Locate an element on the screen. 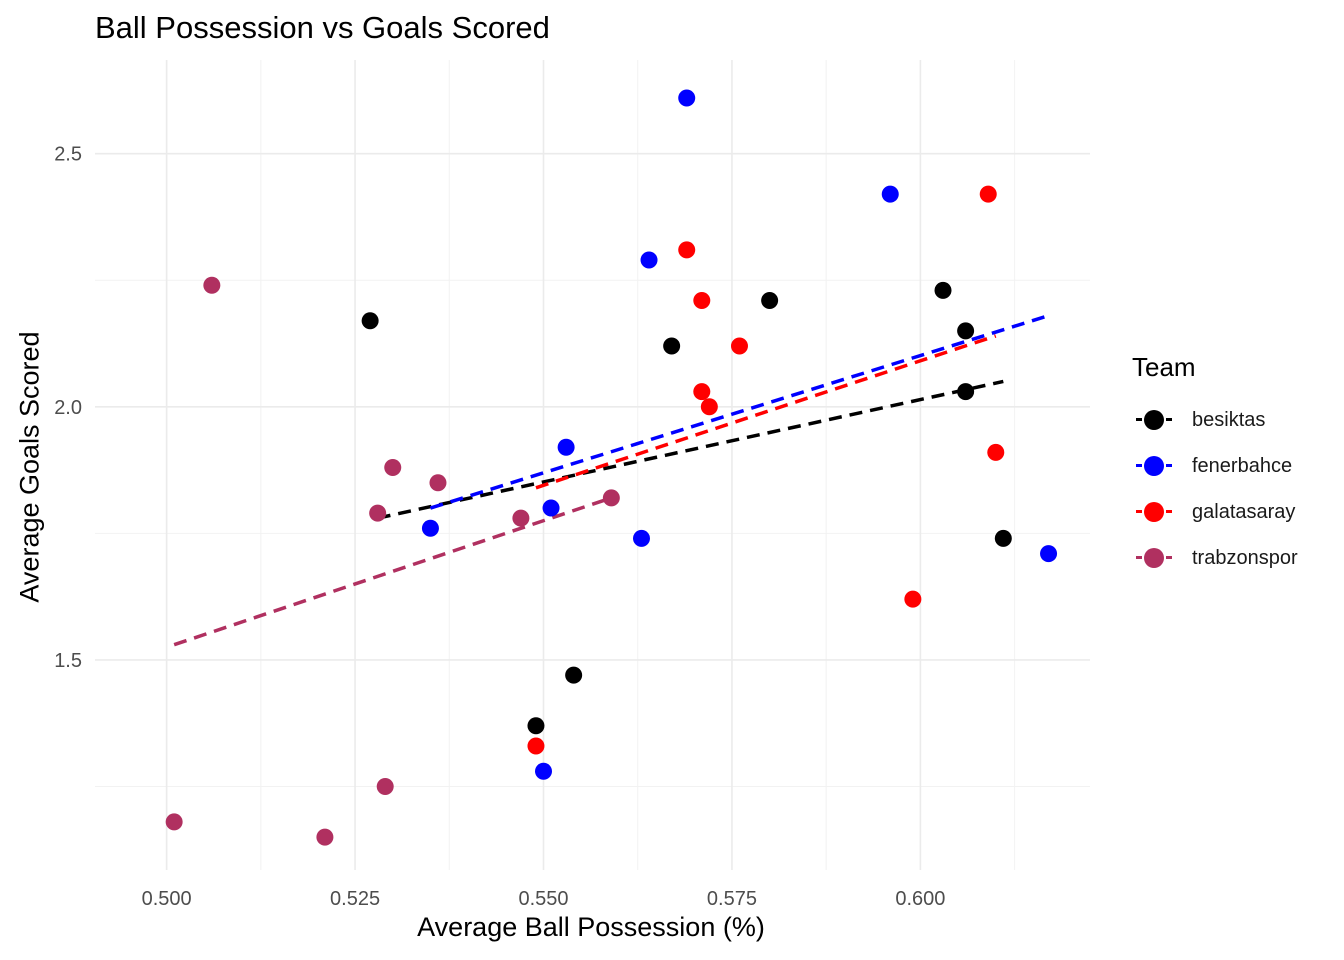 The image size is (1344, 960). legend-label: trabzonspor is located at coordinates (1245, 557).